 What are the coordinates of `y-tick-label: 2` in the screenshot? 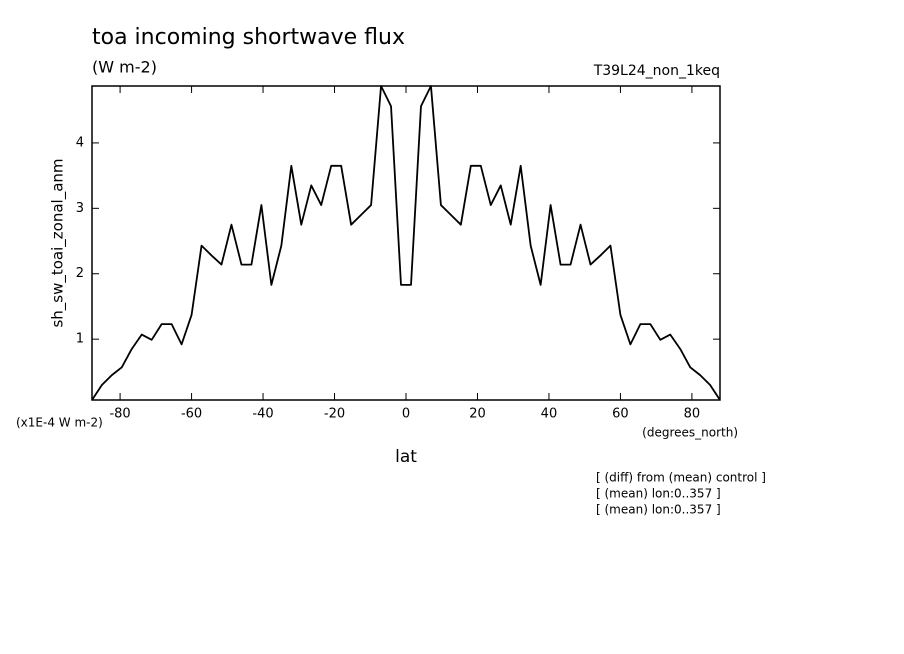 It's located at (80, 273).